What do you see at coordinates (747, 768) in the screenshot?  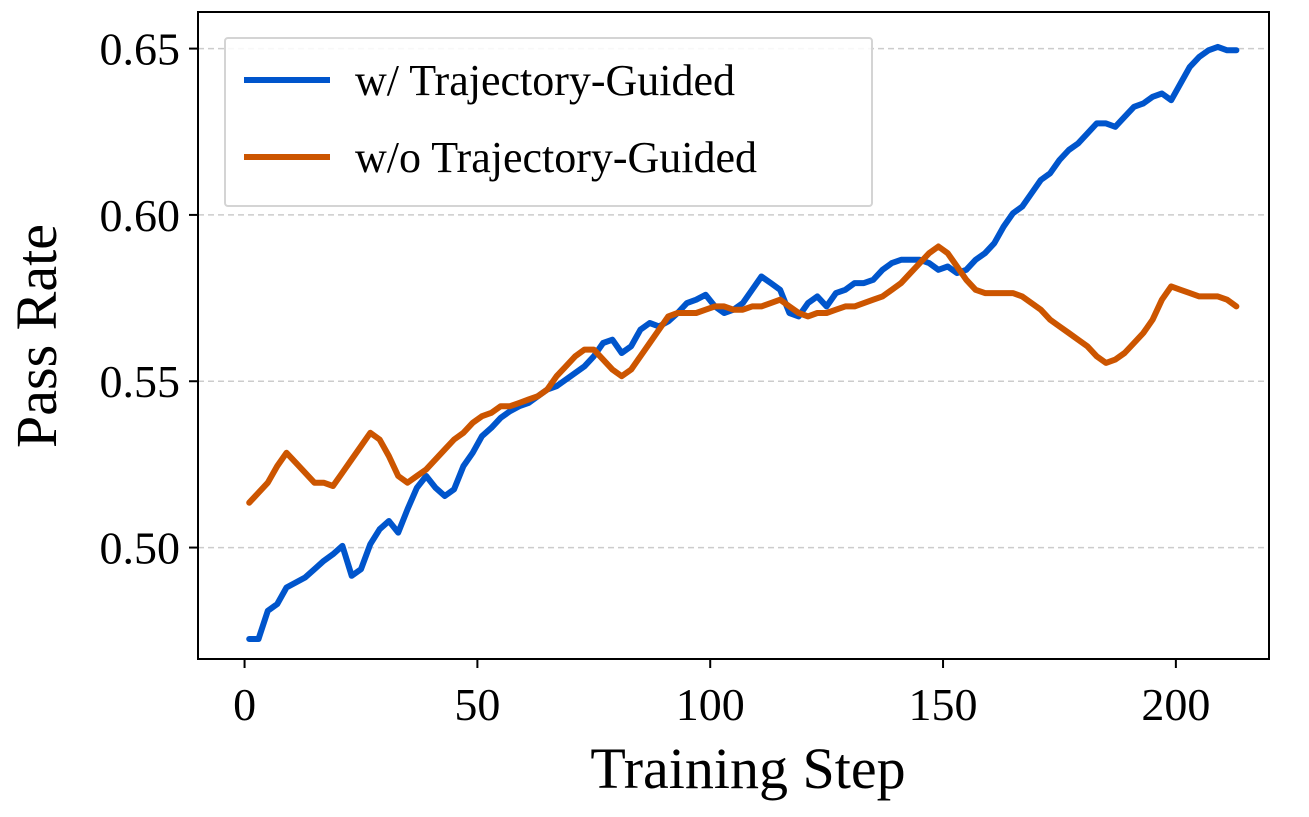 I see `x-axis-title: Training Step` at bounding box center [747, 768].